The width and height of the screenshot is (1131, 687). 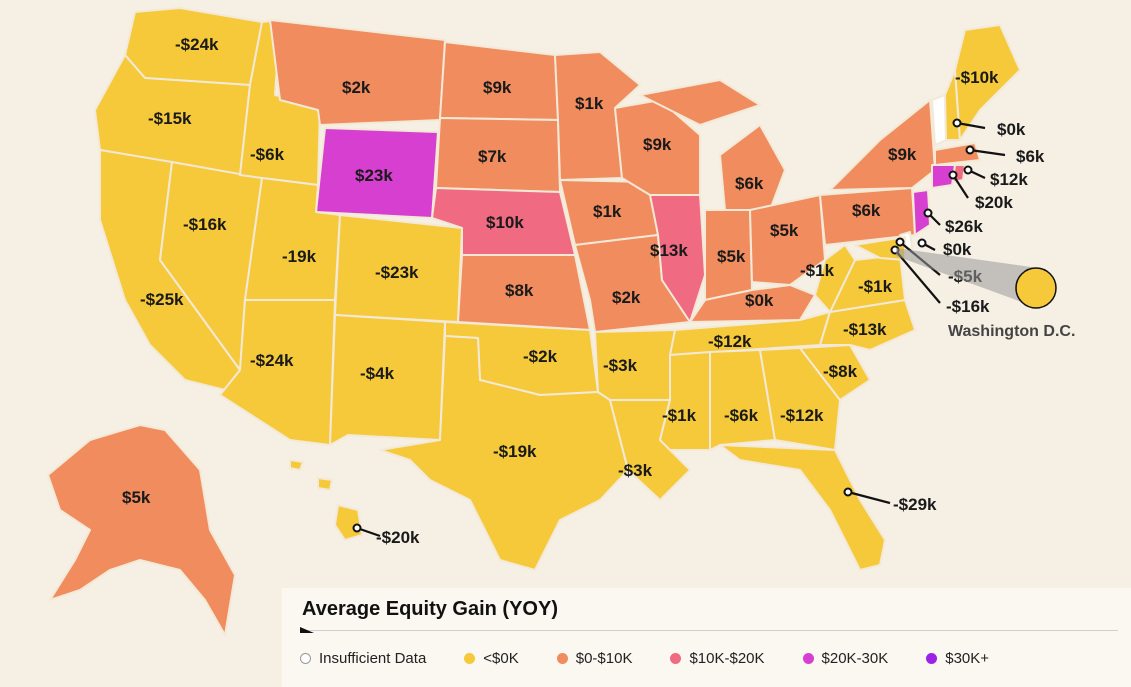 I want to click on state-tx, so click(x=504, y=453).